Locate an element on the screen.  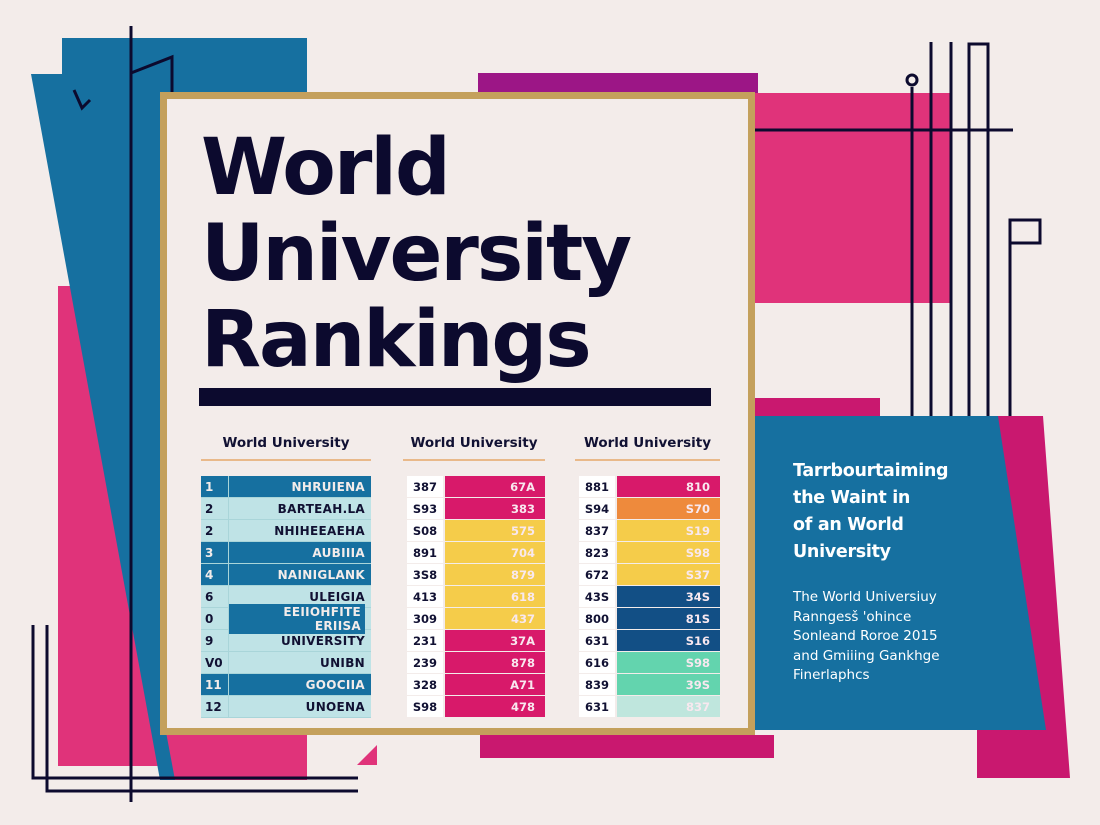
score-cell: 3S8 is located at coordinates (425, 574).